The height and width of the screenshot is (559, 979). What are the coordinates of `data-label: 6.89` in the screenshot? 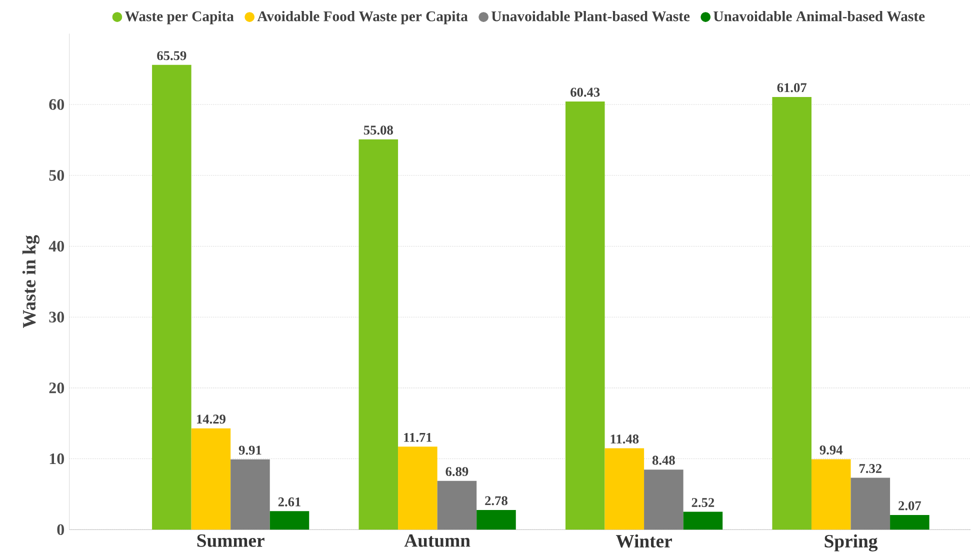 It's located at (457, 471).